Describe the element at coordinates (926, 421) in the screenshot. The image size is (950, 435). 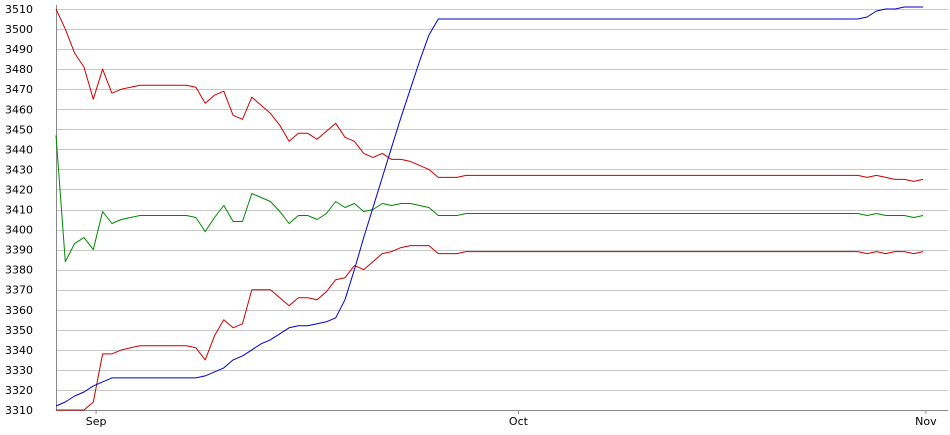
I see `x-tick-label: Nov` at that location.